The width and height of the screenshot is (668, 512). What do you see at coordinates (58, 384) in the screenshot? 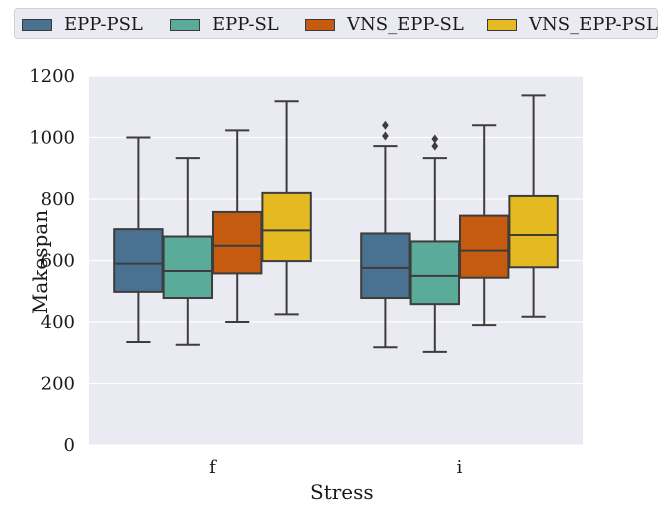
I see `y-tick-label: 200` at bounding box center [58, 384].